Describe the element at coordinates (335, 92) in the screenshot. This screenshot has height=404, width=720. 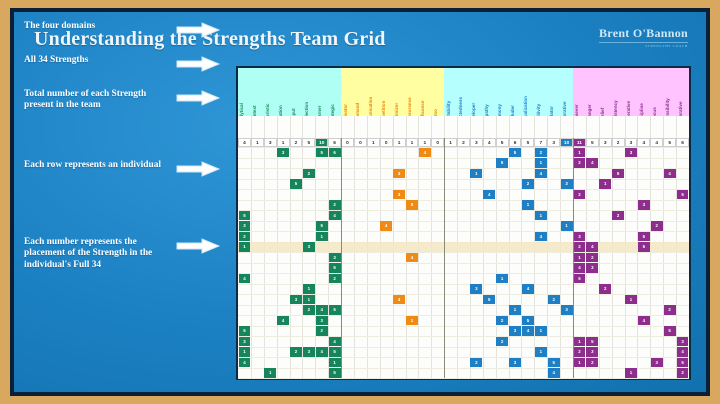
I see `strength-column-strategic: Strategic` at that location.